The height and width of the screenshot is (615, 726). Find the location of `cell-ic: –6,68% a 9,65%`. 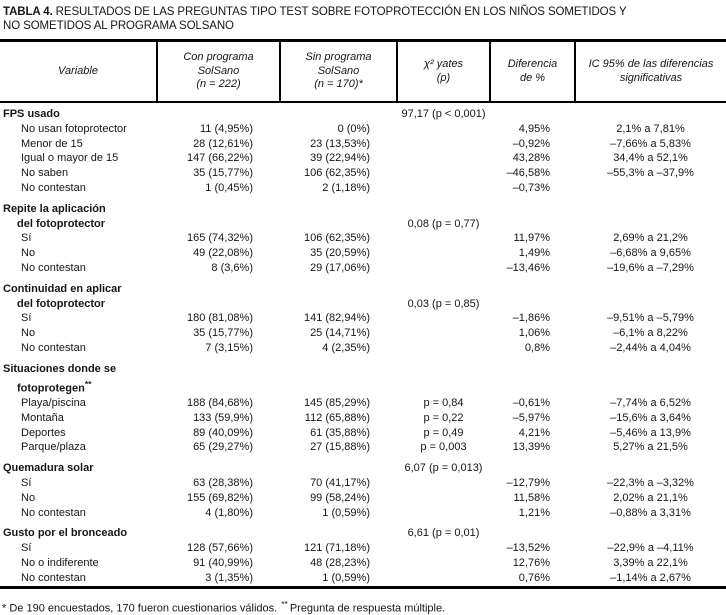

cell-ic: –6,68% a 9,65% is located at coordinates (650, 253).